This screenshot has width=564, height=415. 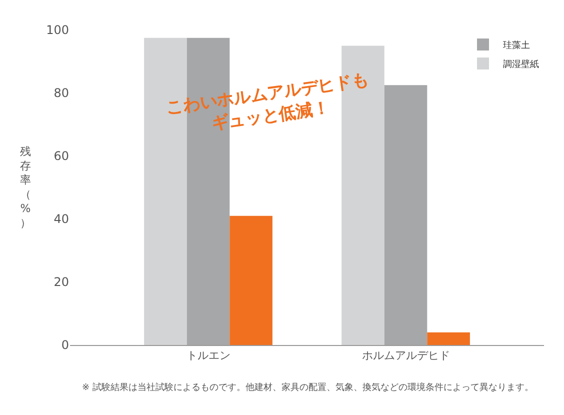 I want to click on legend-label: 調湿壁紙, so click(x=521, y=64).